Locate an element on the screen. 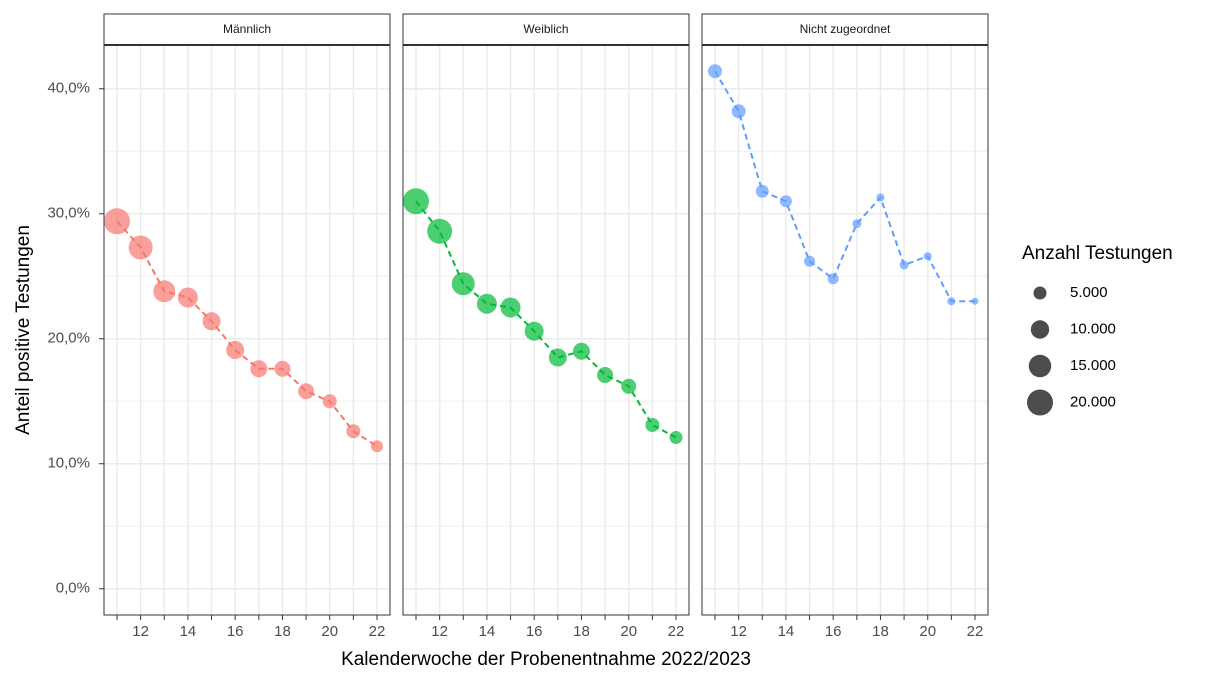 The image size is (1212, 675). legend-label: 20.000 is located at coordinates (1093, 401).